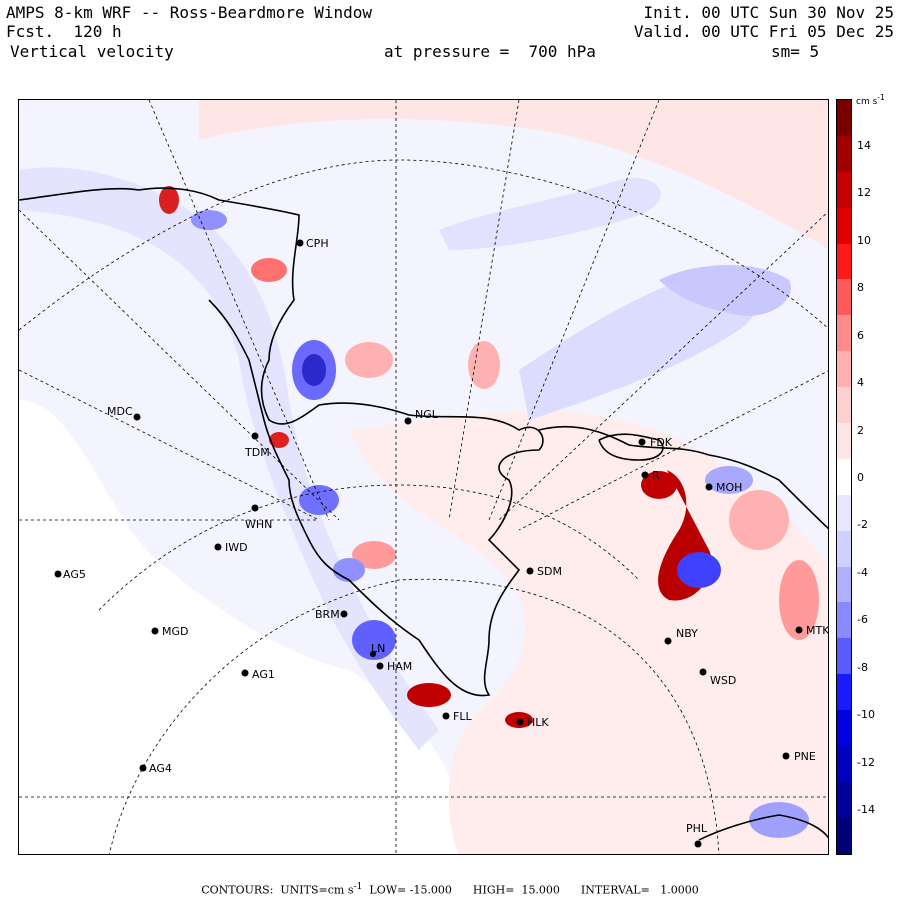 The height and width of the screenshot is (900, 900). Describe the element at coordinates (538, 722) in the screenshot. I see `svg-text: HLK` at that location.